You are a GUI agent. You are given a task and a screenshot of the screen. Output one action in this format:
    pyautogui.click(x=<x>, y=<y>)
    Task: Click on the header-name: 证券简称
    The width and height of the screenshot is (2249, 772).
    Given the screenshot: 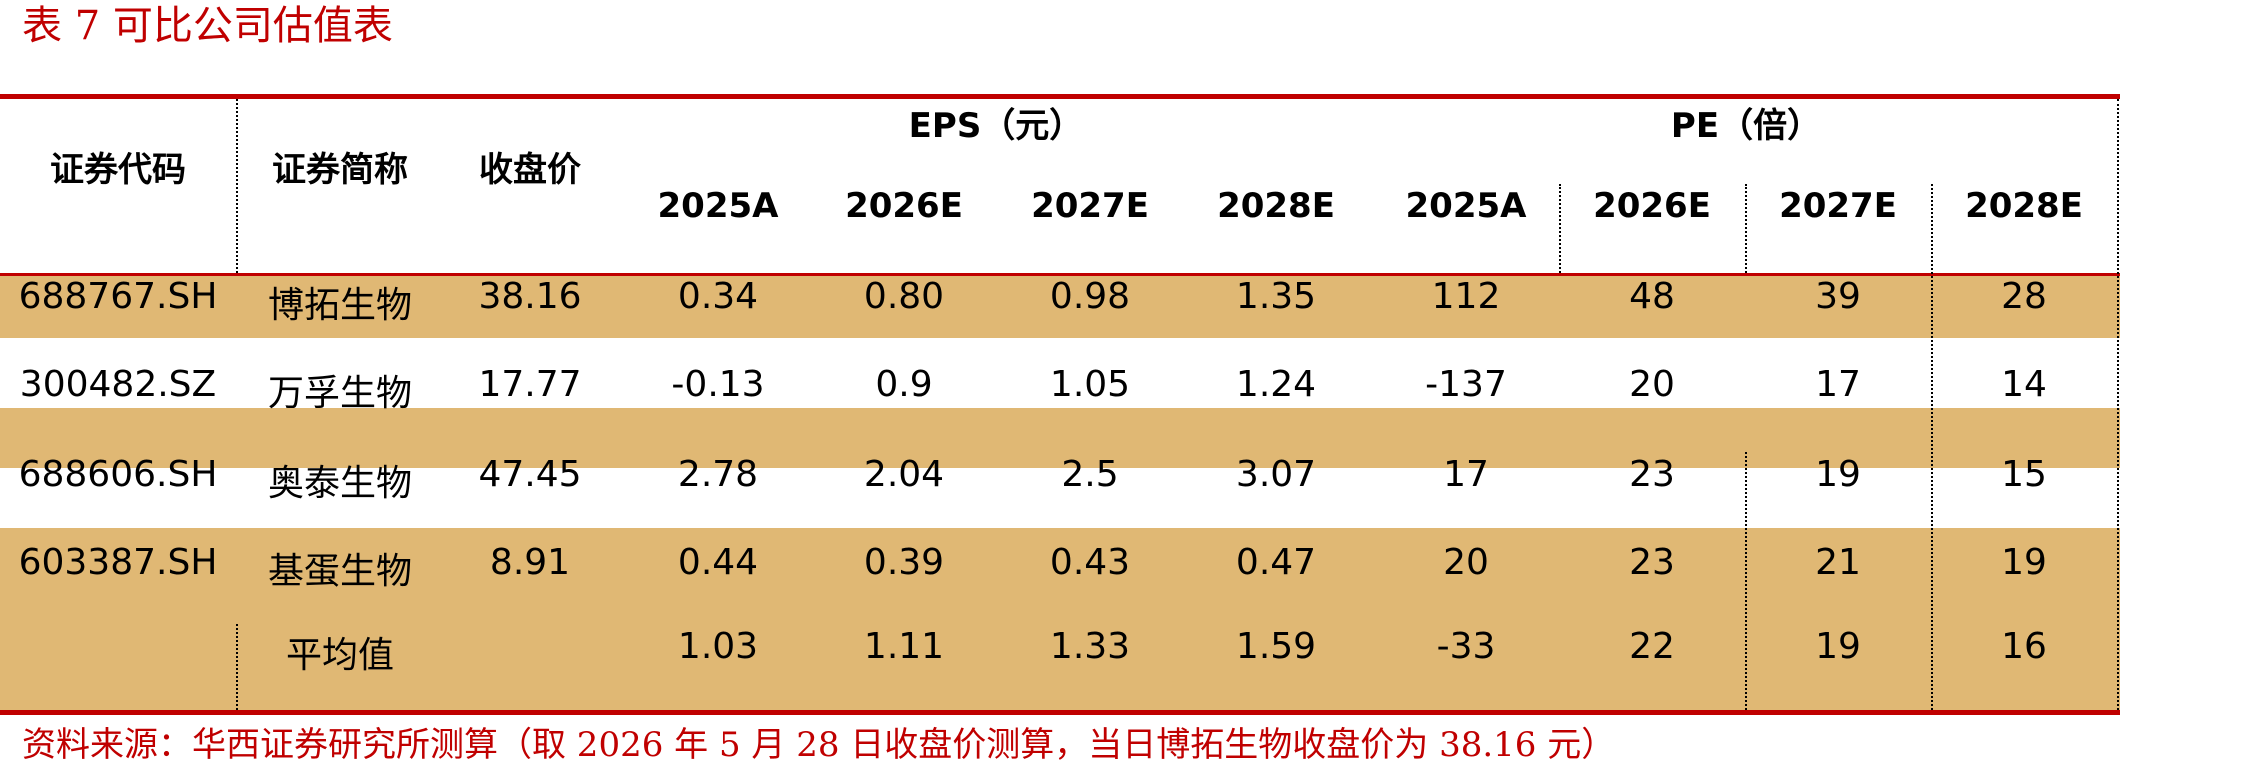 What is the action you would take?
    pyautogui.click(x=340, y=170)
    